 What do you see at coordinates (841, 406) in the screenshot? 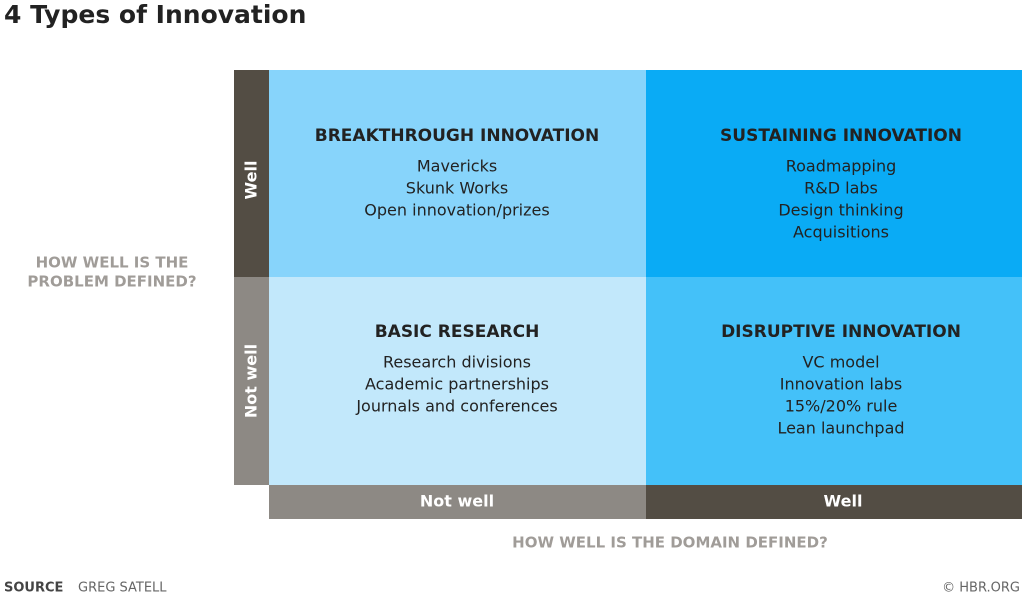
I see `quadrant-item: 15%/20% rule` at bounding box center [841, 406].